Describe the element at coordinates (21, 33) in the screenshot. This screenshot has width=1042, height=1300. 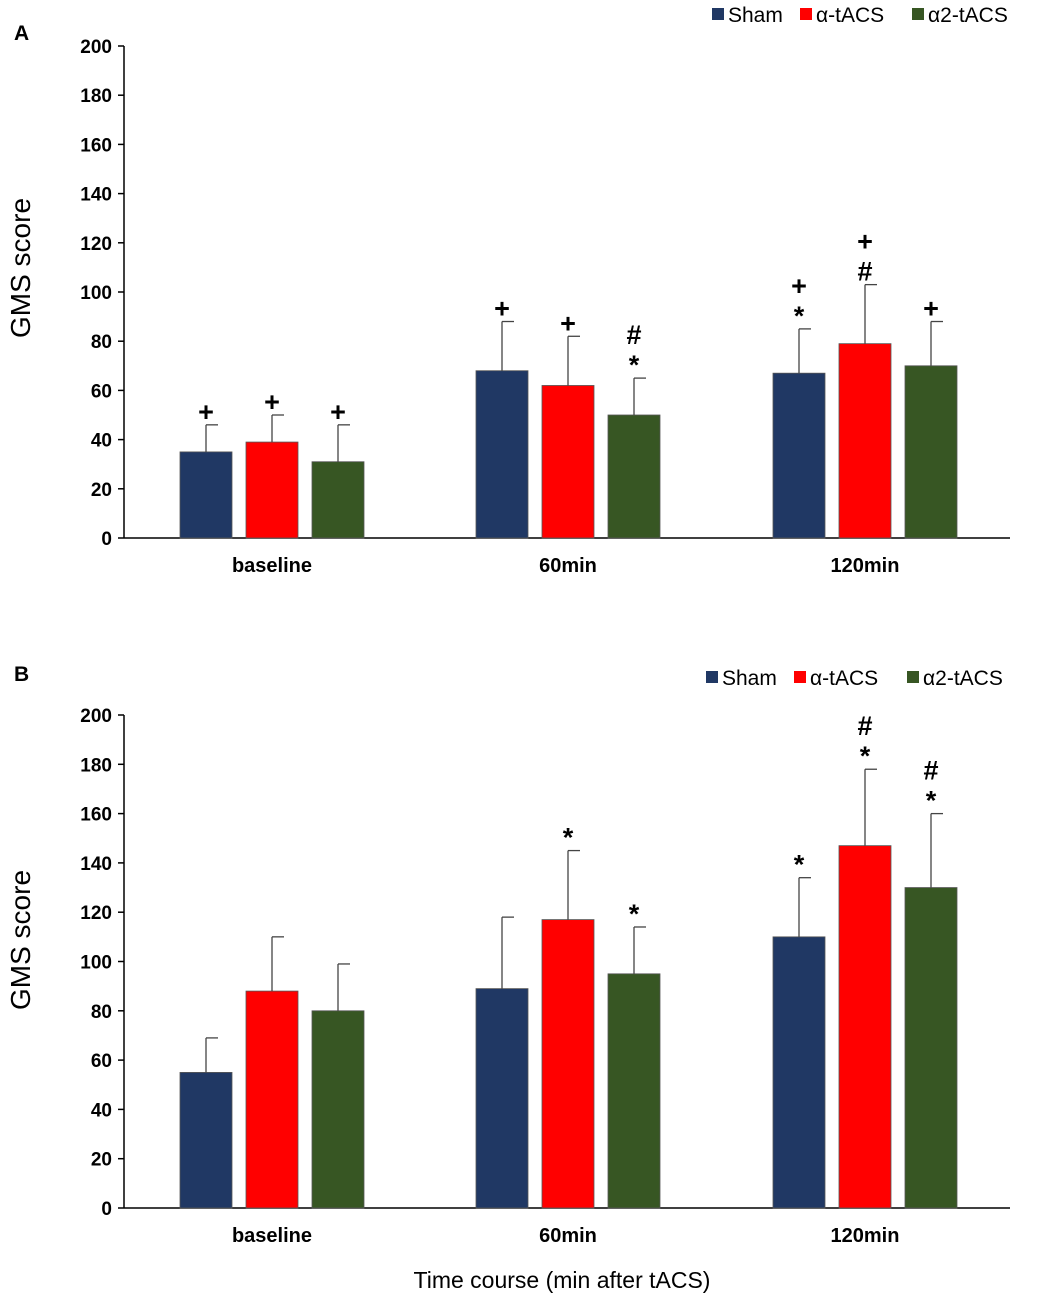
I see `panel-label: A` at that location.